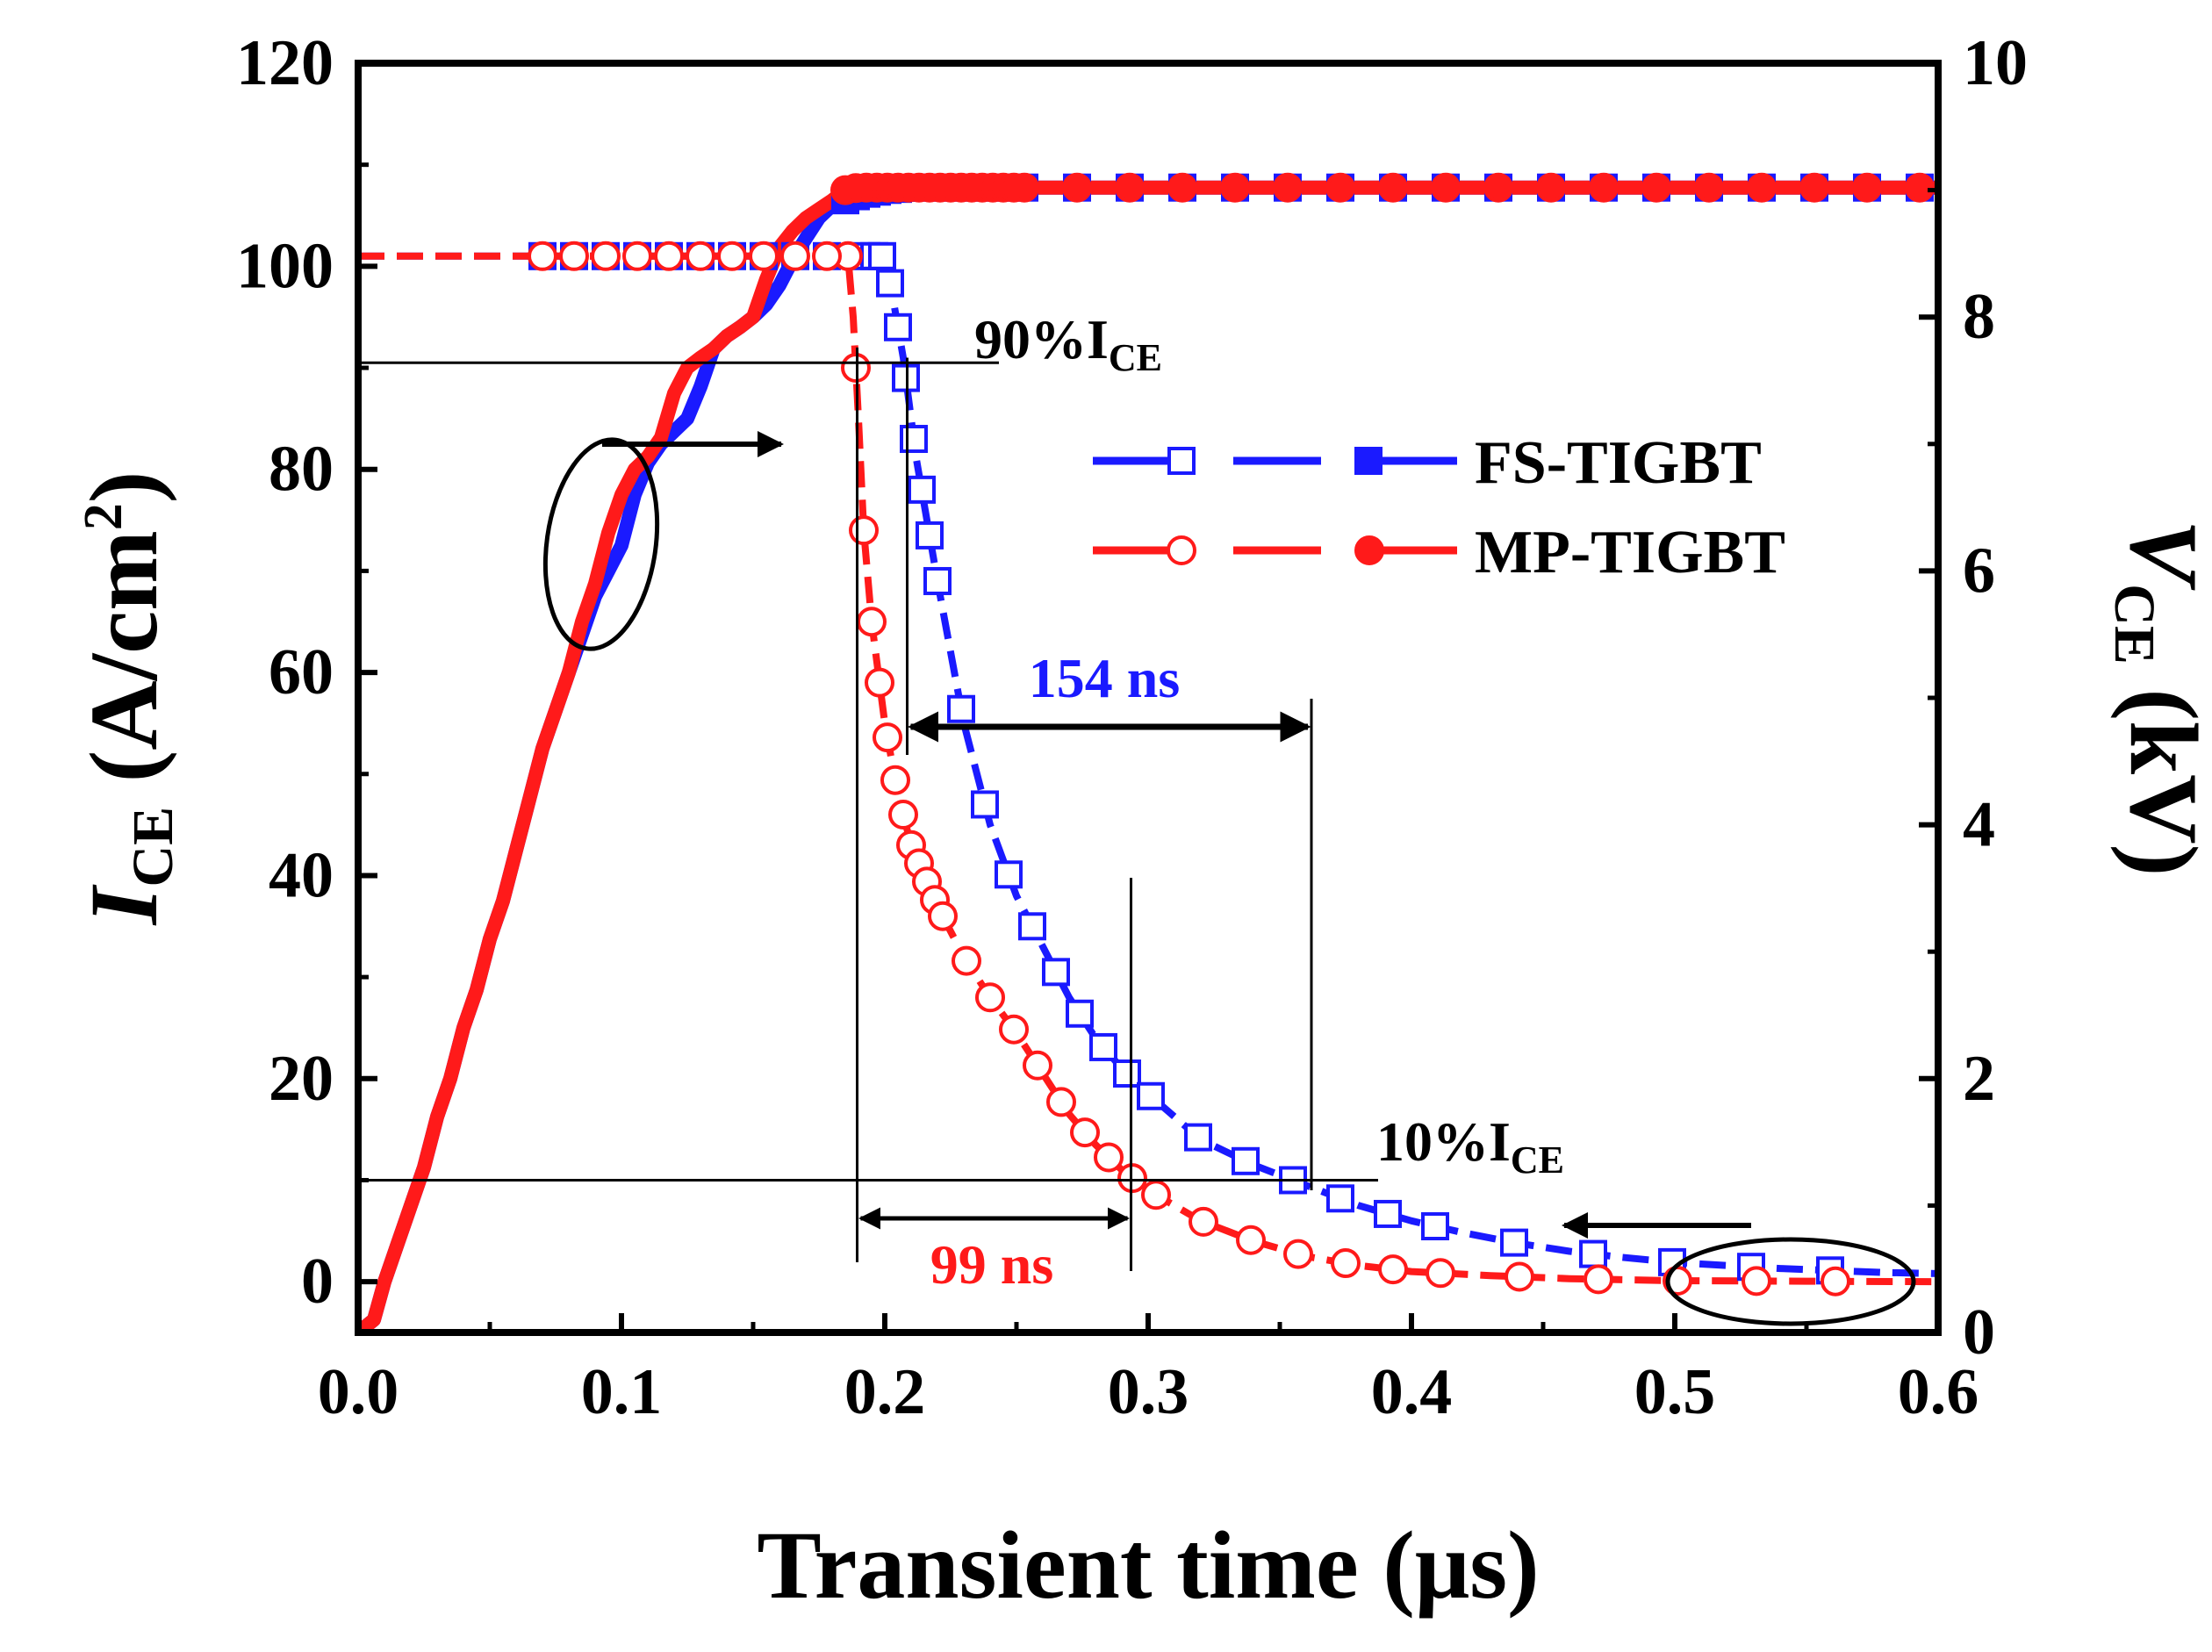  Describe the element at coordinates (1181, 461) in the screenshot. I see `legend-fs-open-square` at that location.